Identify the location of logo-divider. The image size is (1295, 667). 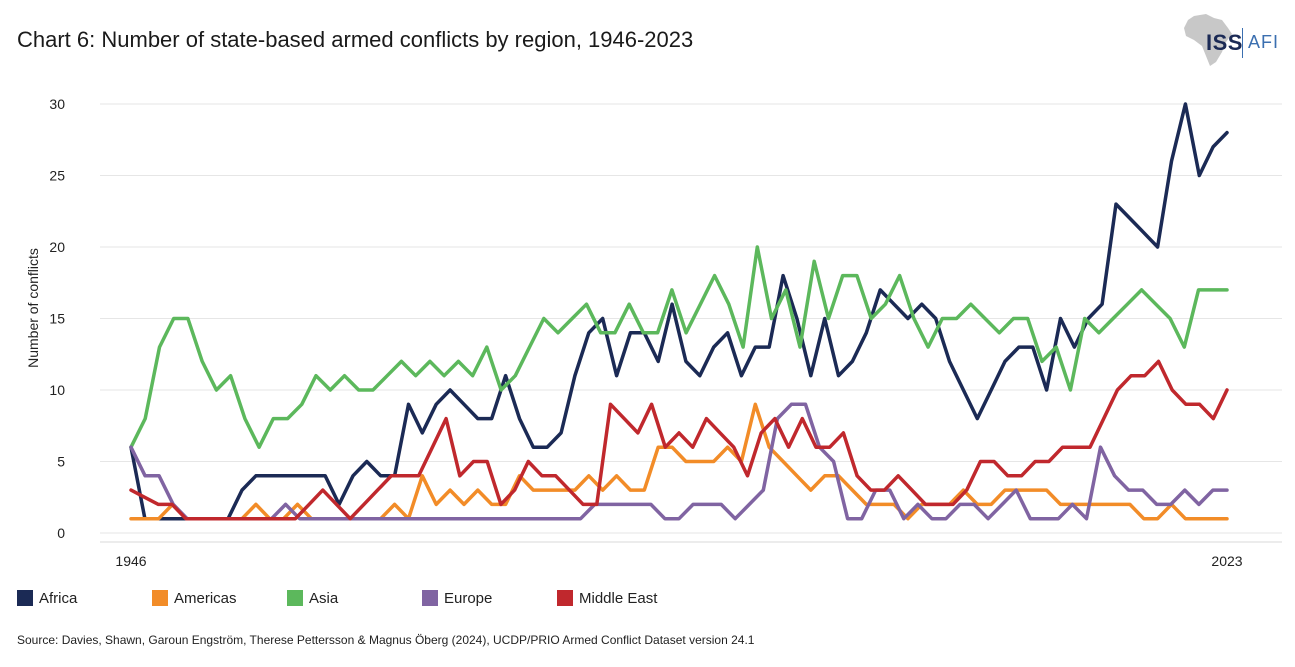
(1242, 43).